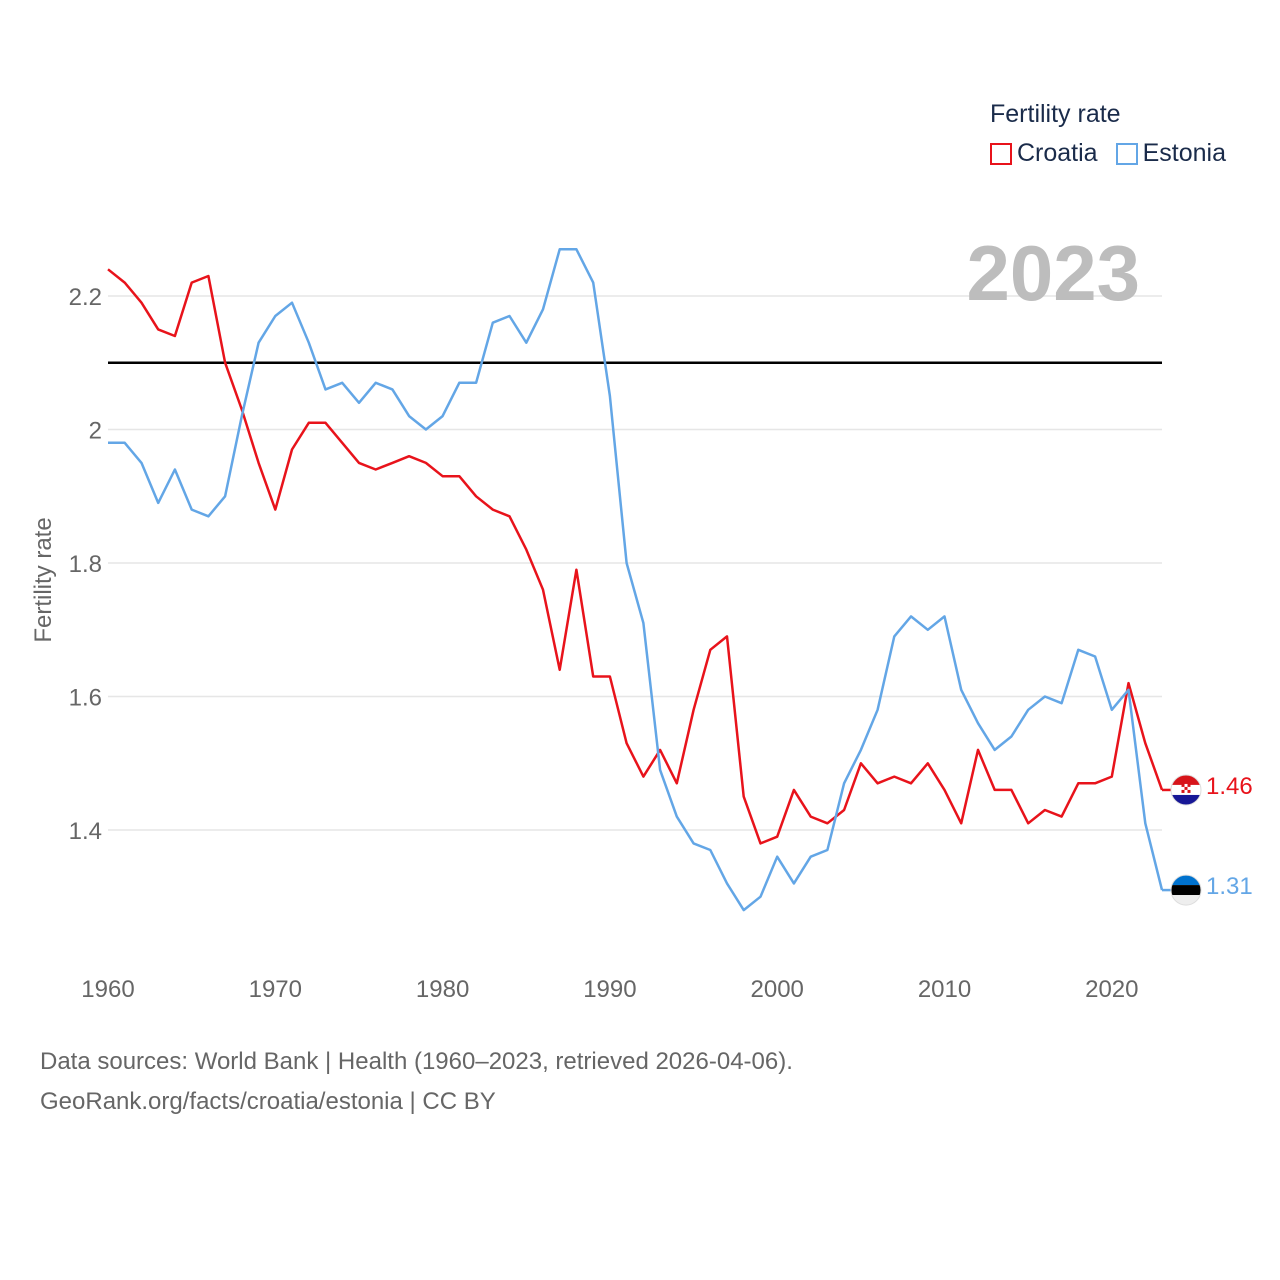 This screenshot has width=1280, height=1280. I want to click on legend-swatch-croatia, so click(1001, 153).